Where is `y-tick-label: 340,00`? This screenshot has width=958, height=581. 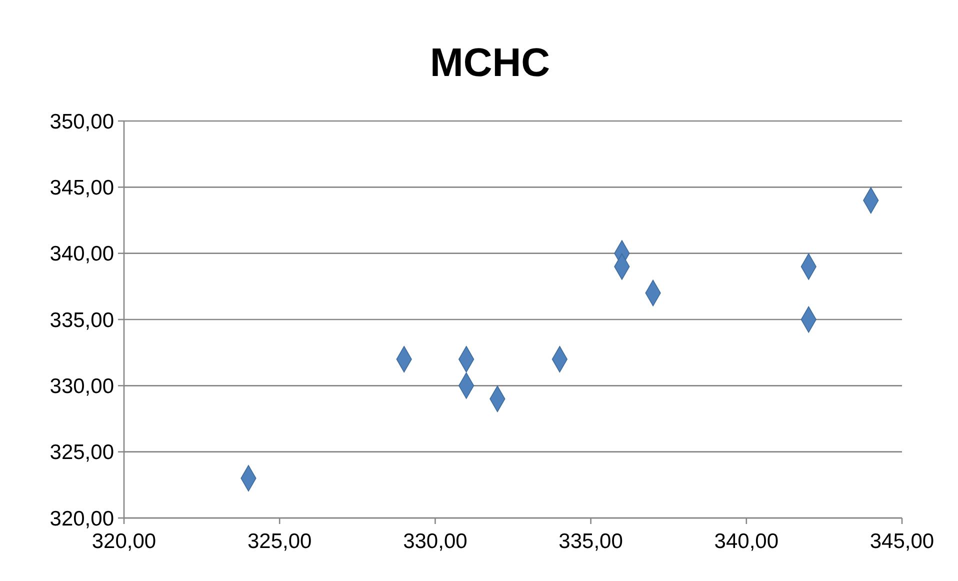 y-tick-label: 340,00 is located at coordinates (82, 254).